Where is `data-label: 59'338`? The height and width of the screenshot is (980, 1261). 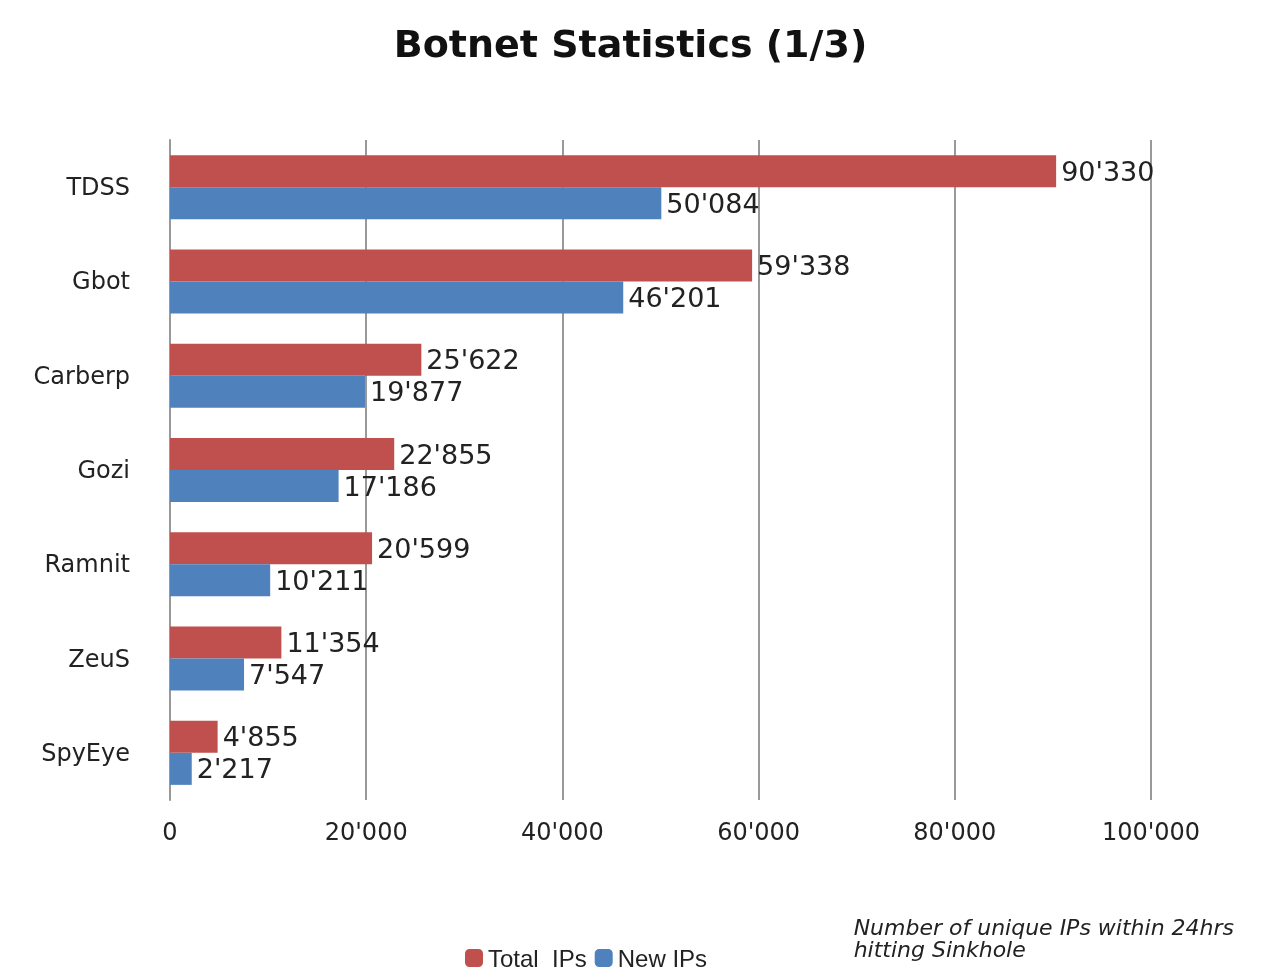 data-label: 59'338 is located at coordinates (804, 265).